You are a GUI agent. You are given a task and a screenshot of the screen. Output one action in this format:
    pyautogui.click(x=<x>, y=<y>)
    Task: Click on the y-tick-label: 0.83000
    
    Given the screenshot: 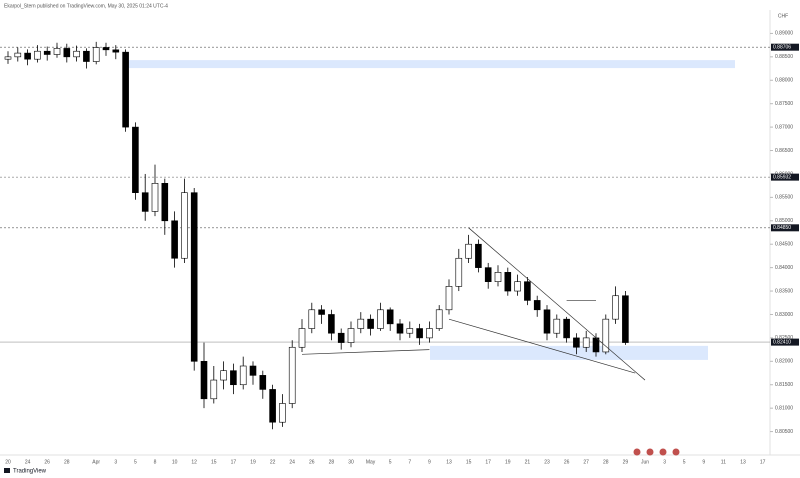 What is the action you would take?
    pyautogui.click(x=784, y=315)
    